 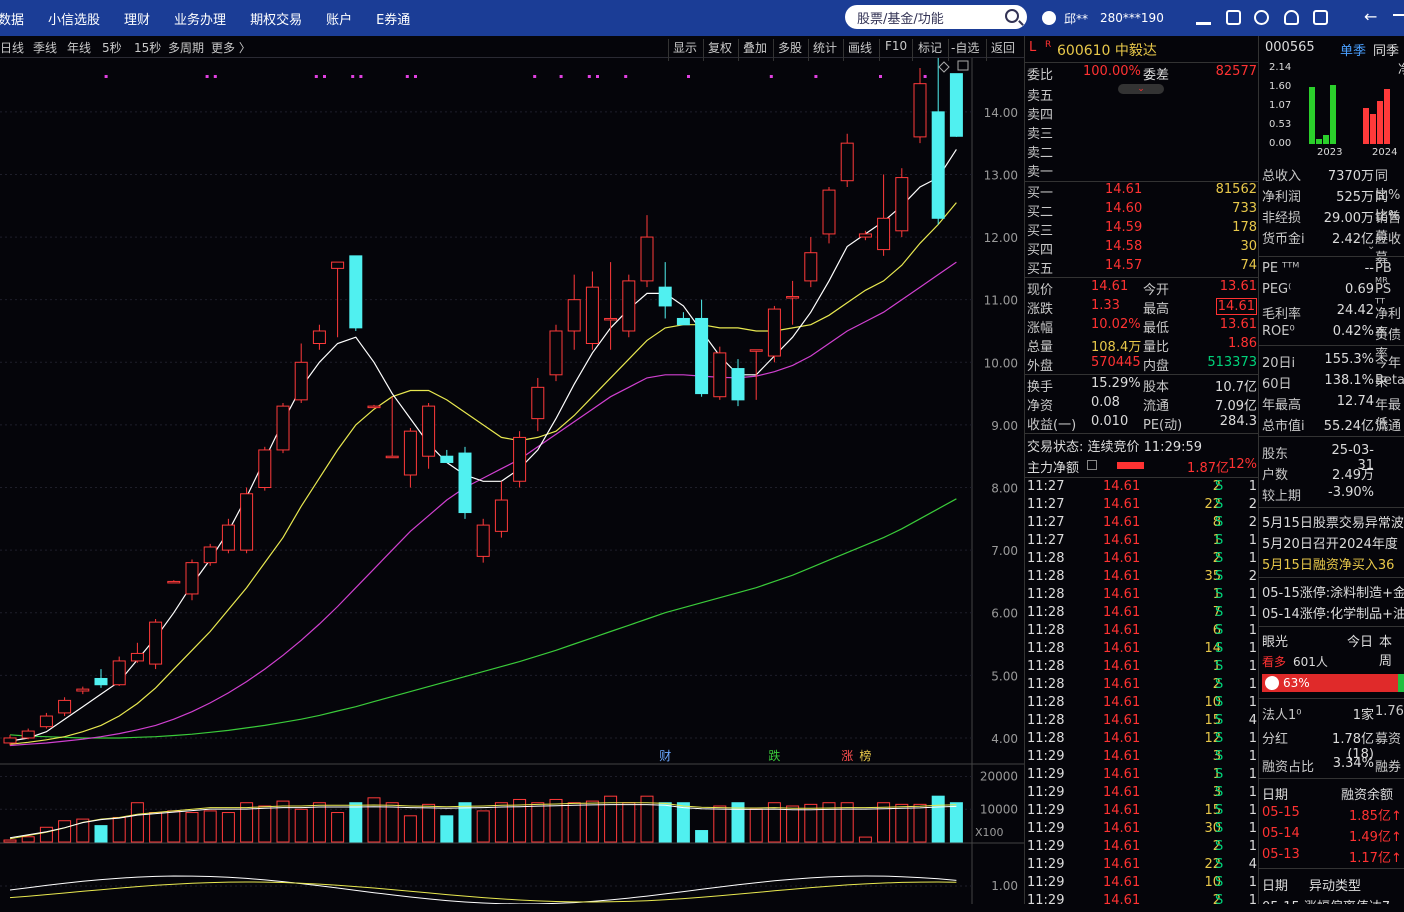 What do you see at coordinates (1401, 68) in the screenshot?
I see `tab-net: 净` at bounding box center [1401, 68].